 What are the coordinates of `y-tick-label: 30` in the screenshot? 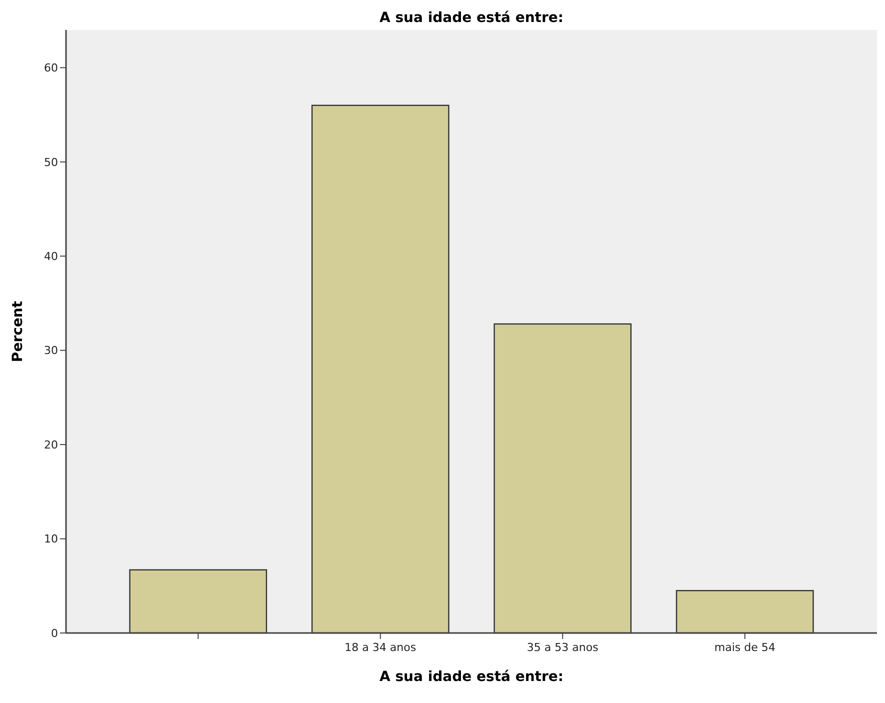 It's located at (51, 351).